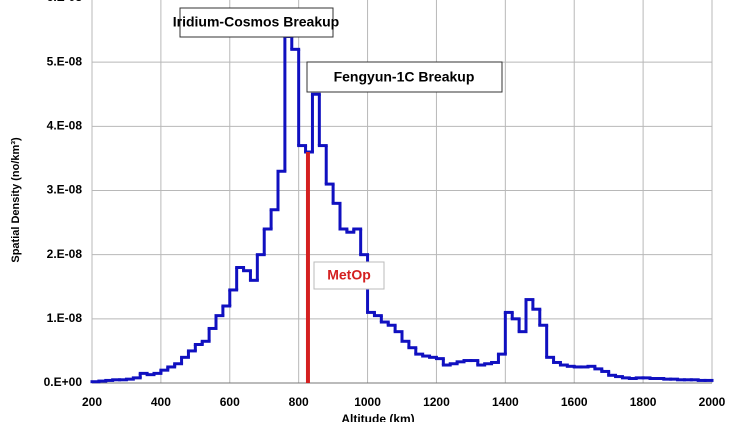 The image size is (750, 422). I want to click on metop-label: MetOp, so click(349, 275).